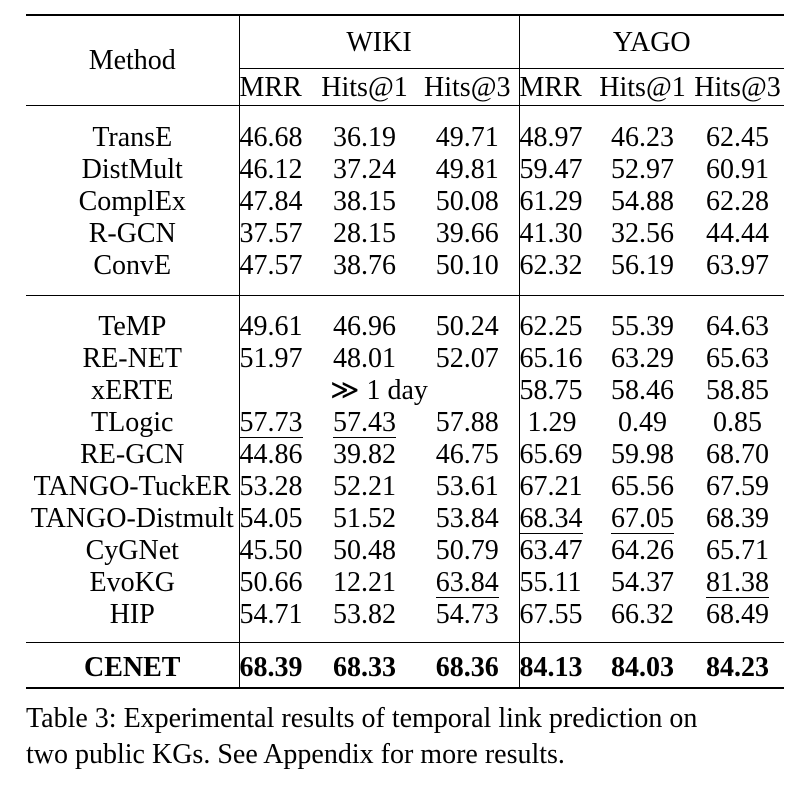 The width and height of the screenshot is (808, 790). I want to click on method-cell: CENET, so click(132, 668).